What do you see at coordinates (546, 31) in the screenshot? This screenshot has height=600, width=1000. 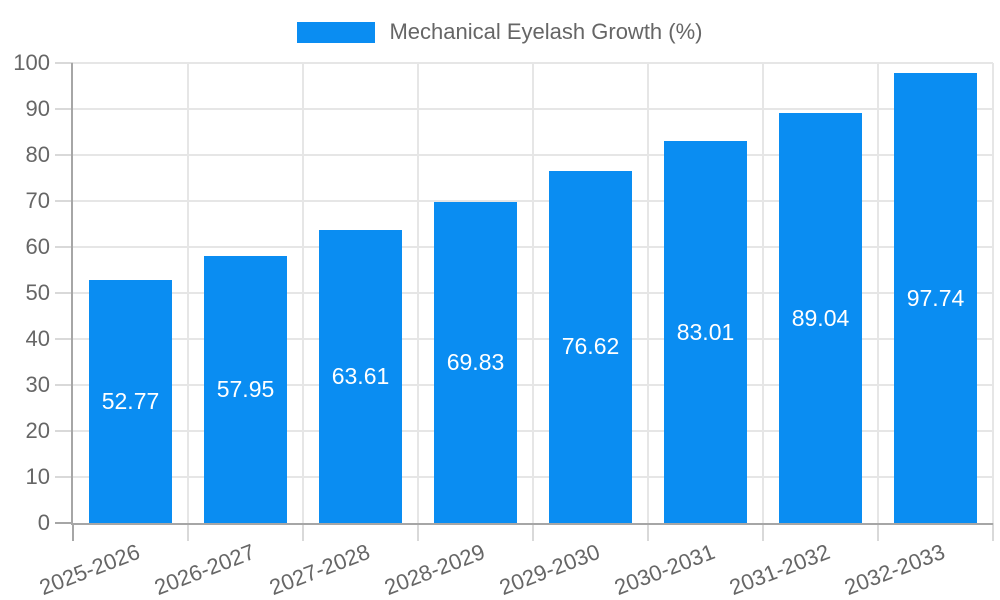 I see `legend-label: Mechanical Eyelash Growth (%)` at bounding box center [546, 31].